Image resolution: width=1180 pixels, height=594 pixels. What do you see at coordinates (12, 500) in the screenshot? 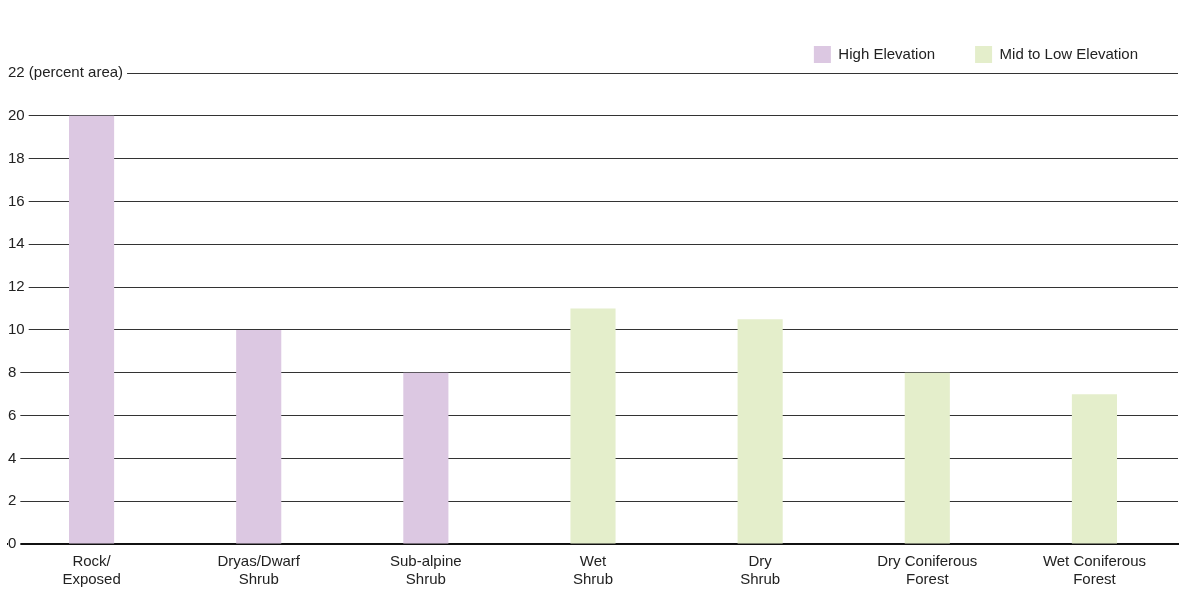
I see `y-tick-label: 2` at bounding box center [12, 500].